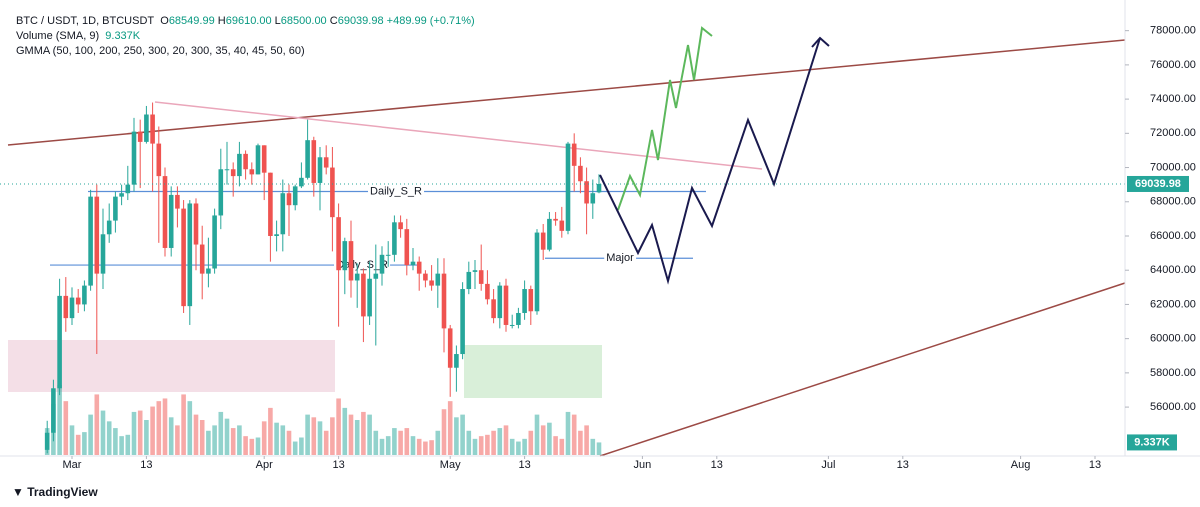 The width and height of the screenshot is (1200, 507). What do you see at coordinates (1173, 270) in the screenshot?
I see `y-tick-label: 64000.00` at bounding box center [1173, 270].